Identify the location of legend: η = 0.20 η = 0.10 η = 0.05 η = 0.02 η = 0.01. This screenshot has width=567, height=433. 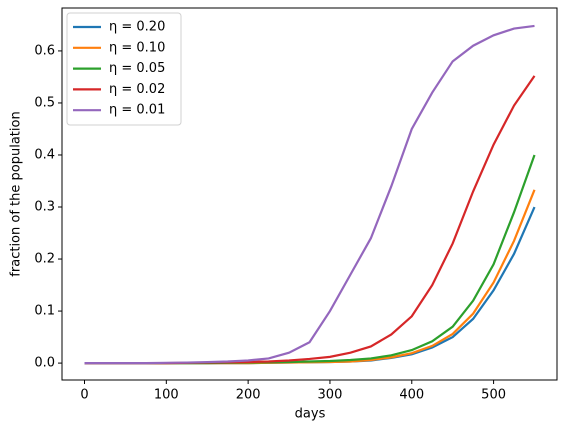
(124, 69).